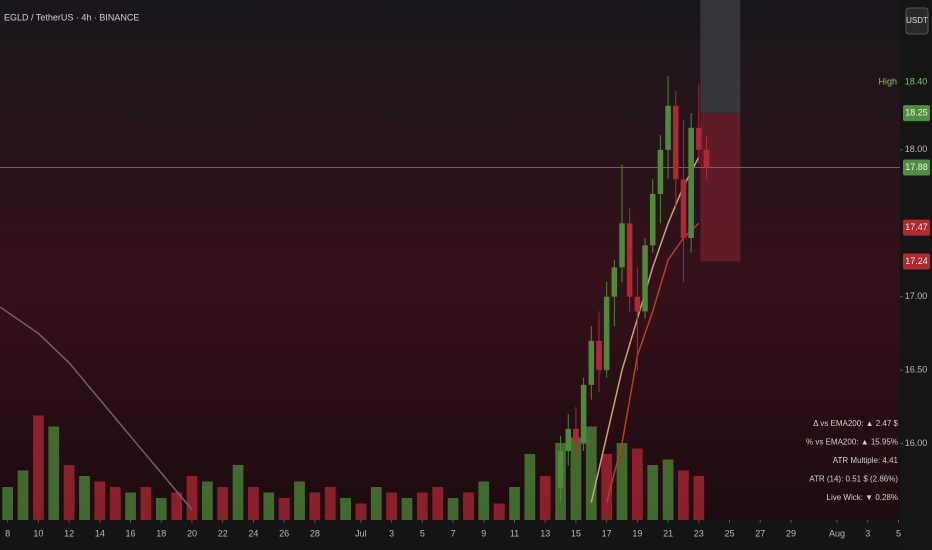 This screenshot has height=550, width=932. Describe the element at coordinates (916, 81) in the screenshot. I see `price-label-text: 18.40` at that location.